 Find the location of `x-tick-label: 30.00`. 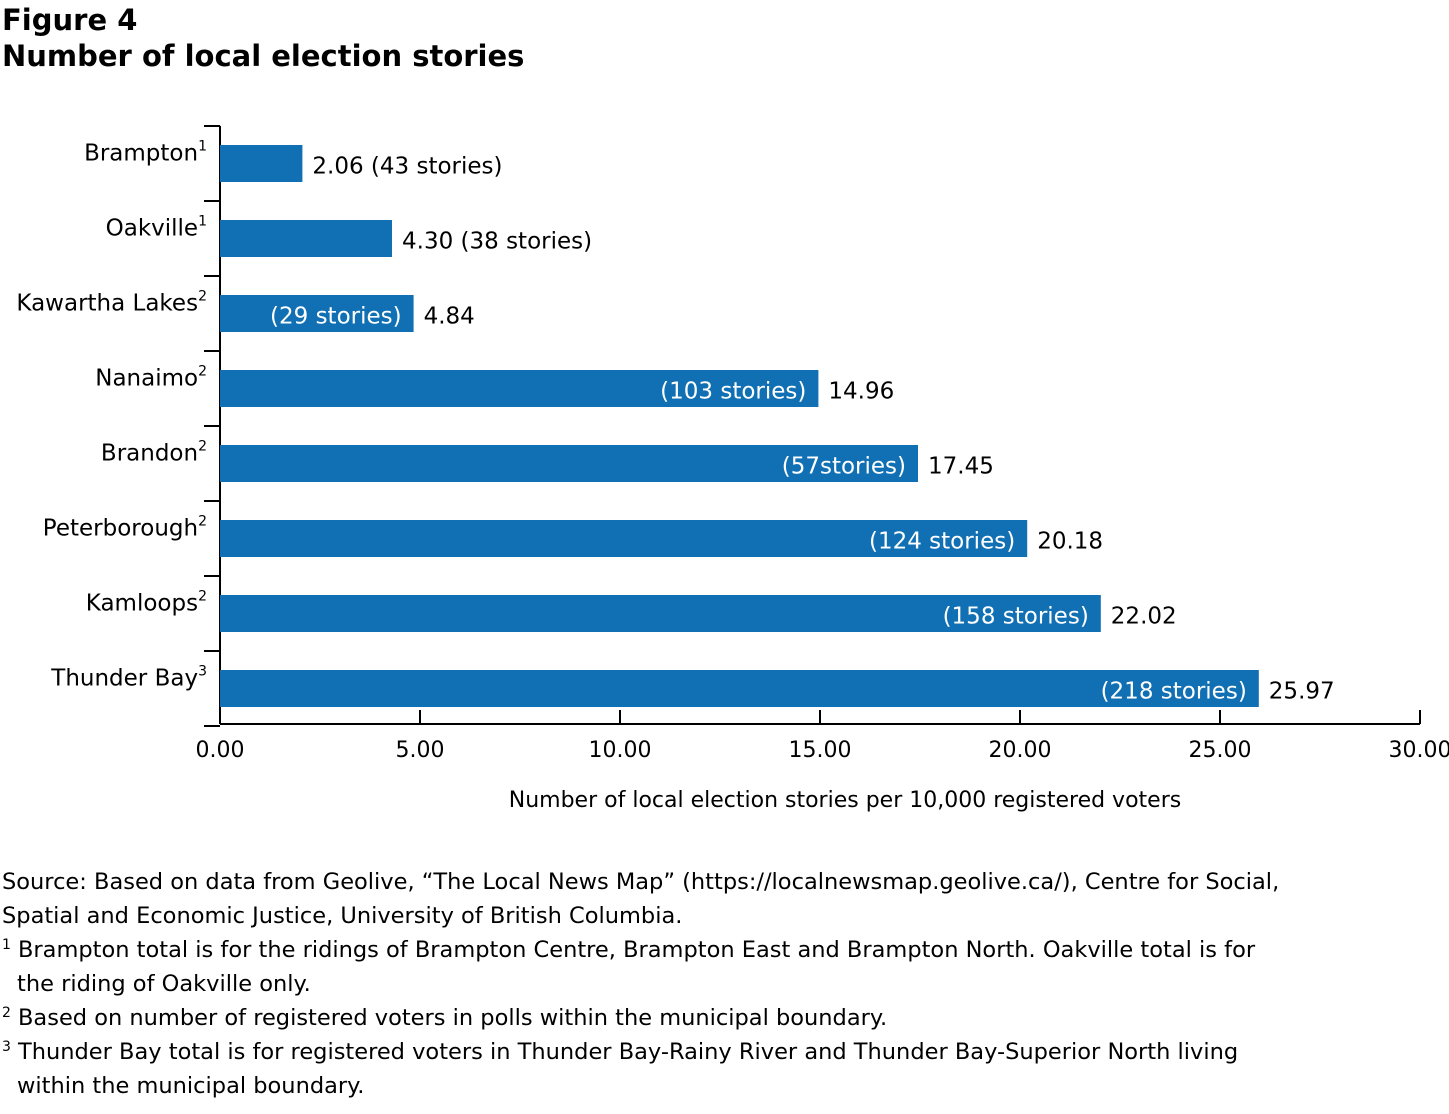

x-tick-label: 30.00 is located at coordinates (1419, 750).